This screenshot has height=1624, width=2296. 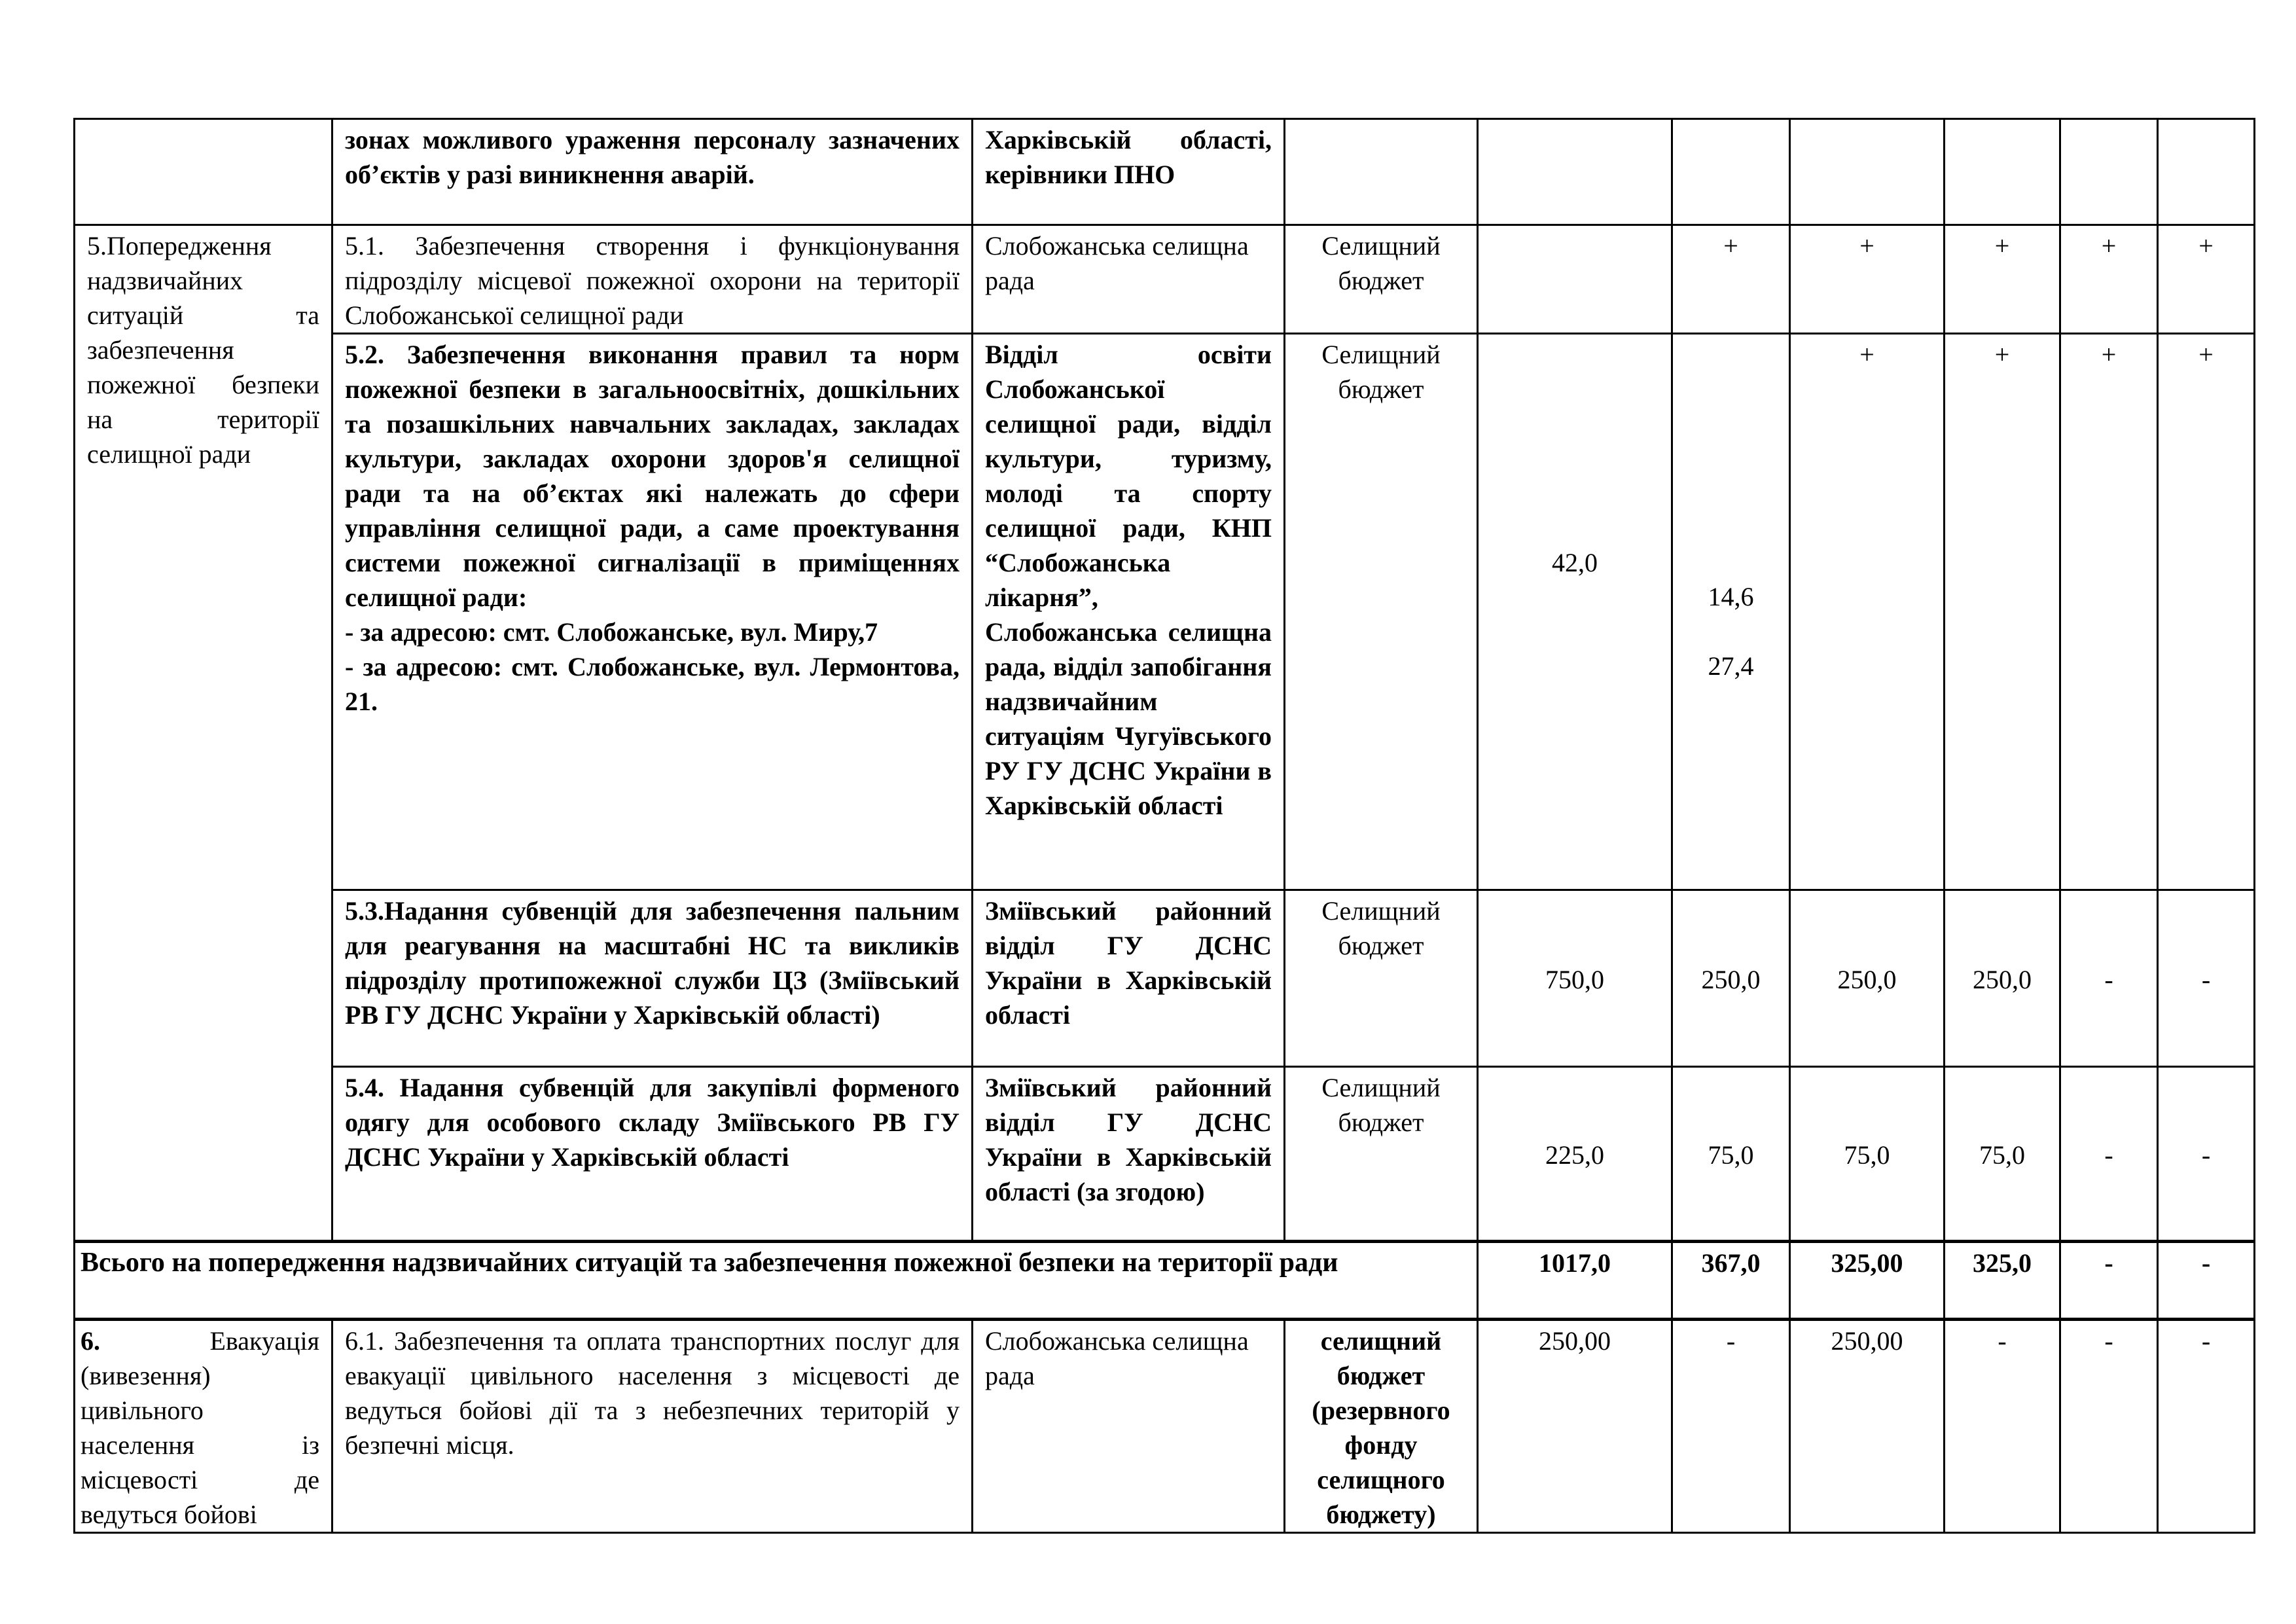 What do you see at coordinates (1731, 1280) in the screenshot?
I see `year1-value: 367,0` at bounding box center [1731, 1280].